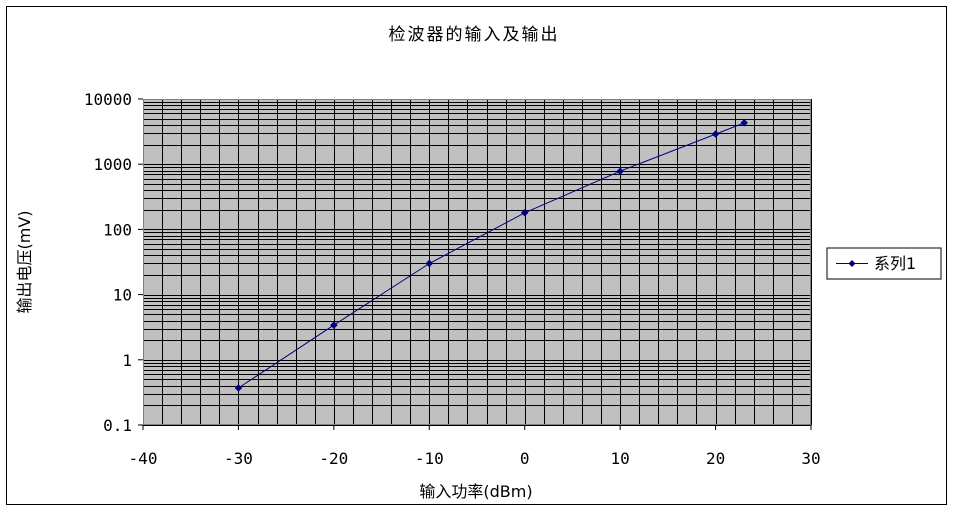  Describe the element at coordinates (108, 99) in the screenshot. I see `y-tick-label: 10000` at that location.